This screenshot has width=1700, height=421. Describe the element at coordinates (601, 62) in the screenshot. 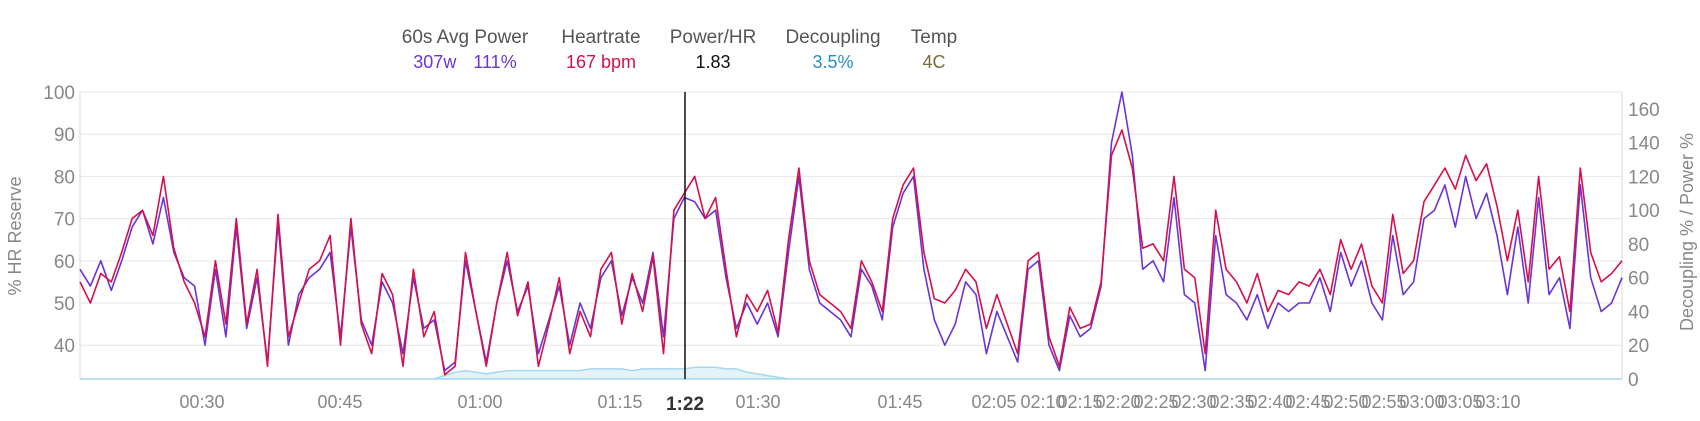

I see `legend-heartrate-value: 167 bpm` at that location.